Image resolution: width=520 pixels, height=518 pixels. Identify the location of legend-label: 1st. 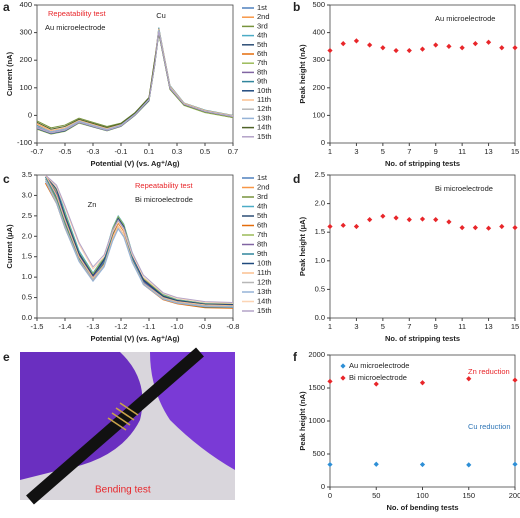
(262, 7).